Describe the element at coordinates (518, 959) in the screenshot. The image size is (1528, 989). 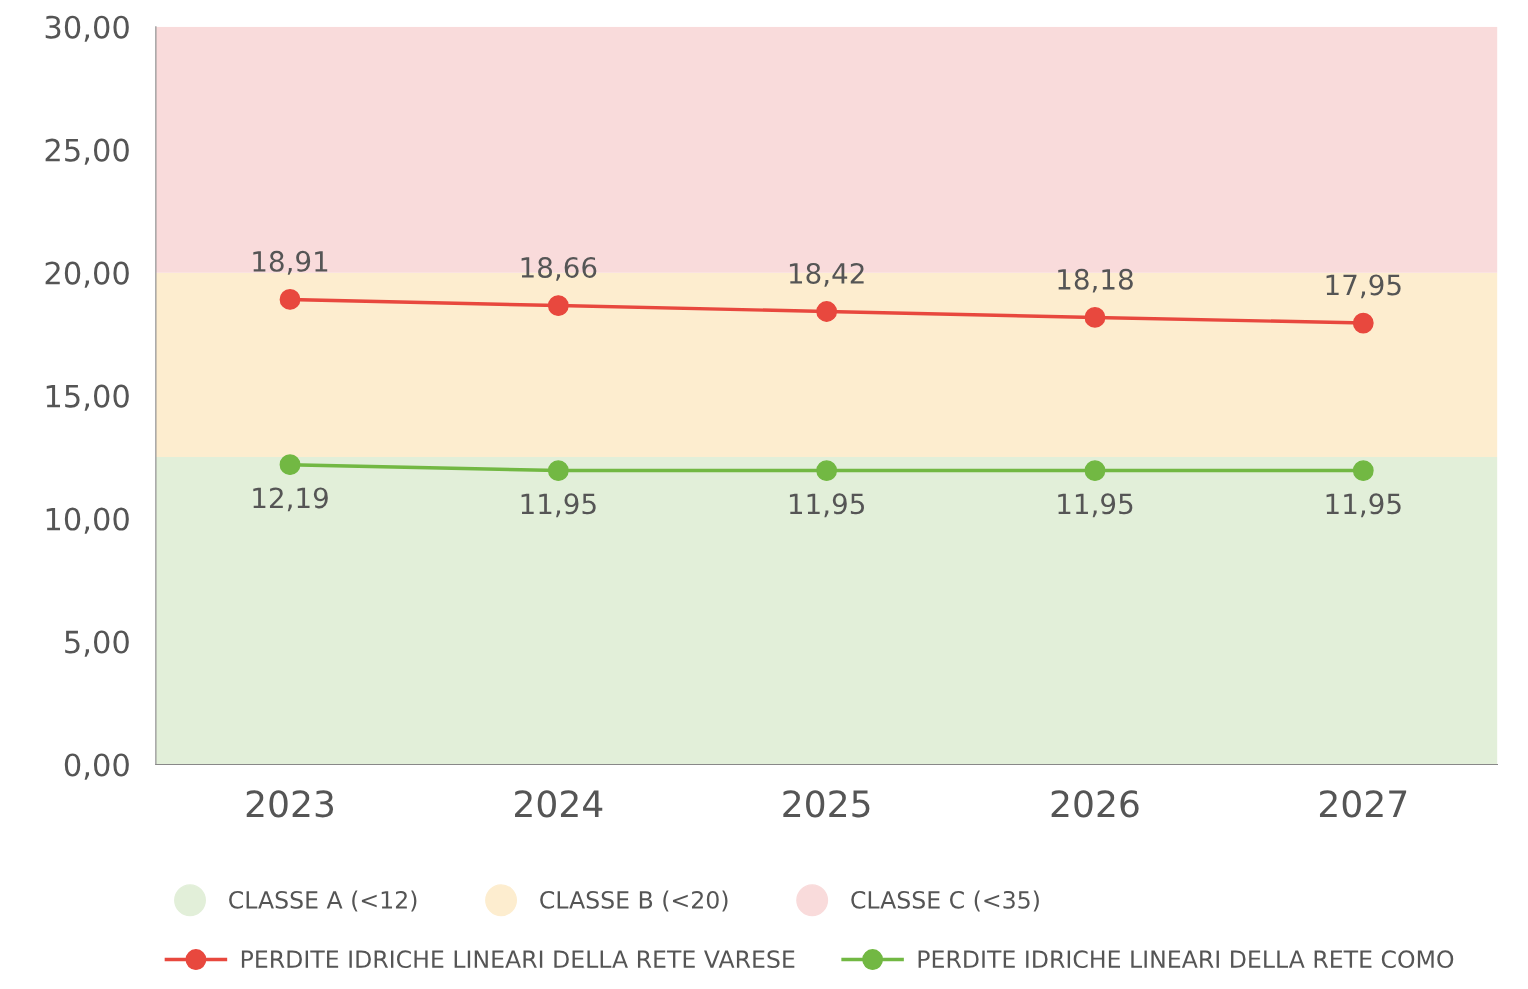
I see `legend-label: PERDITE IDRICHE LINEARI DELLA RETE VARESE` at that location.